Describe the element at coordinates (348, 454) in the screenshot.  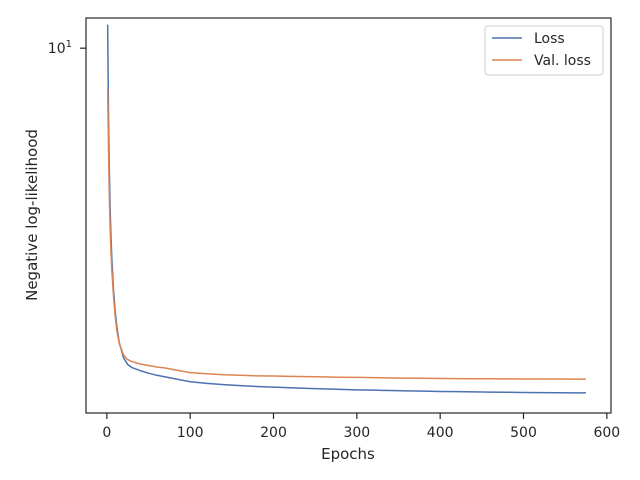
I see `x-axis-label: Epochs` at that location.